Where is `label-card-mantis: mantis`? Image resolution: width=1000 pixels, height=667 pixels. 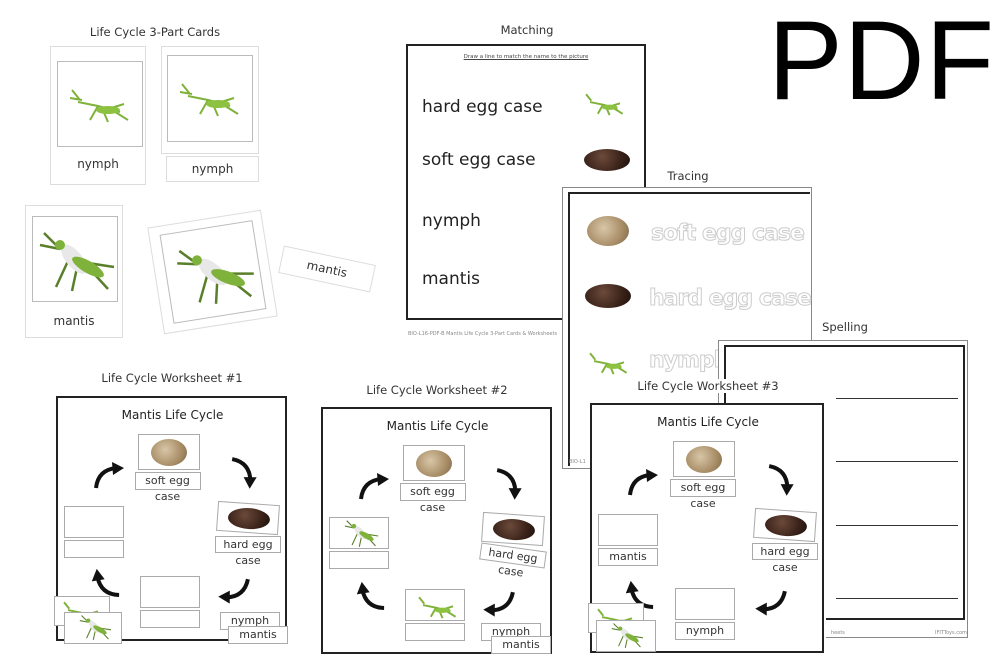
label-card-mantis: mantis is located at coordinates (327, 269).